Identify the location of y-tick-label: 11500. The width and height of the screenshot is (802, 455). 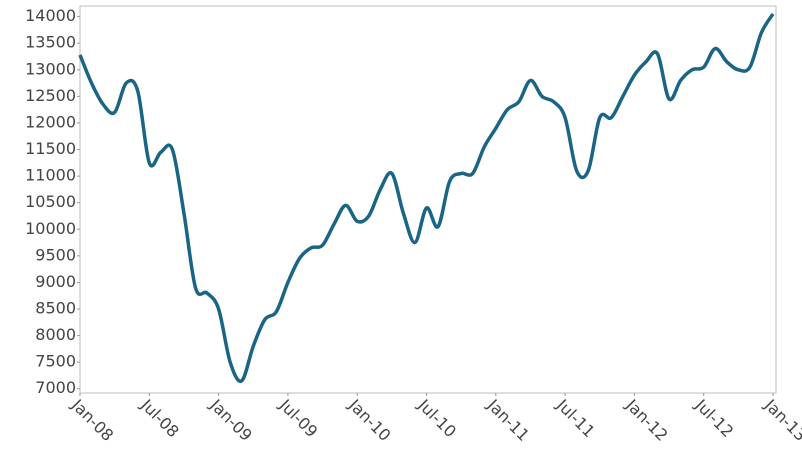
(50, 148).